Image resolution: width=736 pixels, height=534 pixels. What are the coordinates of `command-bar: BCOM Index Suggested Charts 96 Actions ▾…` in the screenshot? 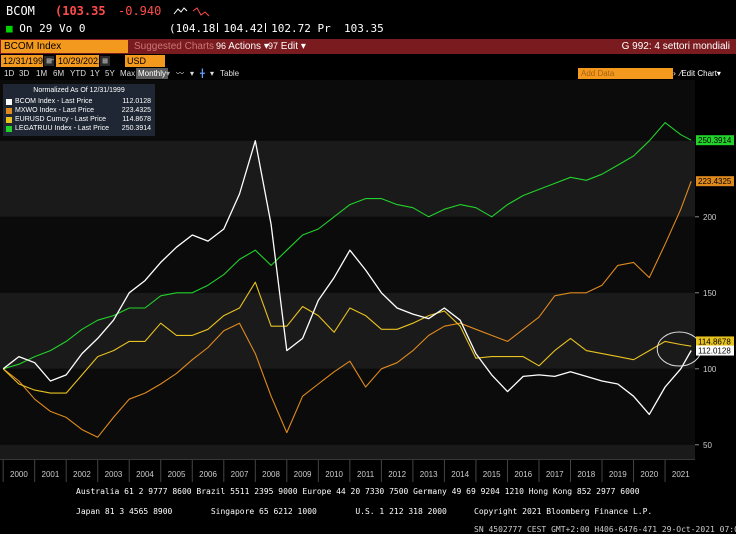 It's located at (368, 46).